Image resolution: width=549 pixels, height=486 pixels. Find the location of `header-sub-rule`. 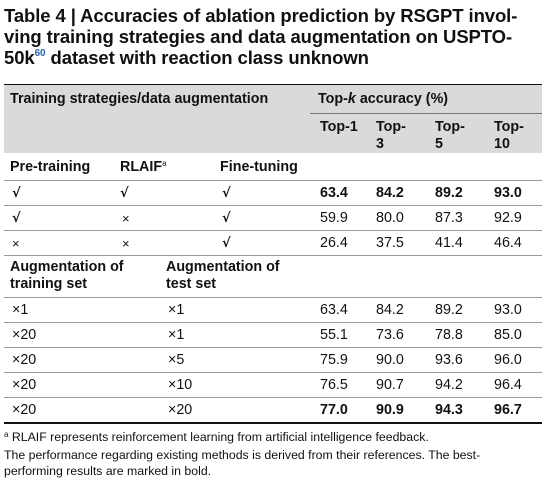

header-sub-rule is located at coordinates (426, 113).